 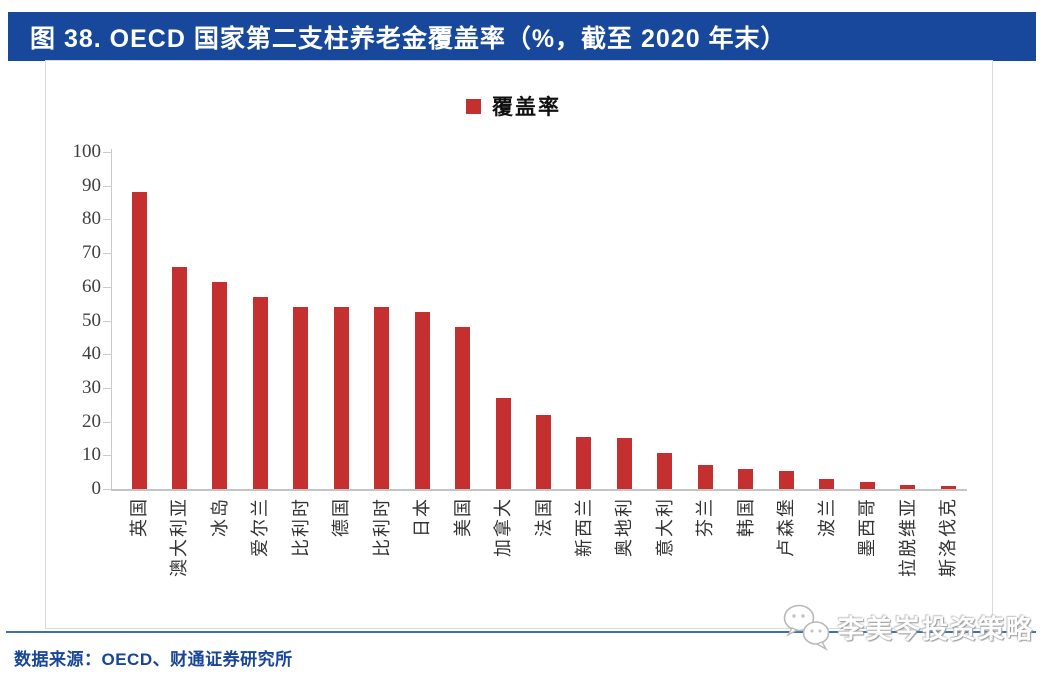 What do you see at coordinates (503, 527) in the screenshot?
I see `x-axis-label: 加拿大` at bounding box center [503, 527].